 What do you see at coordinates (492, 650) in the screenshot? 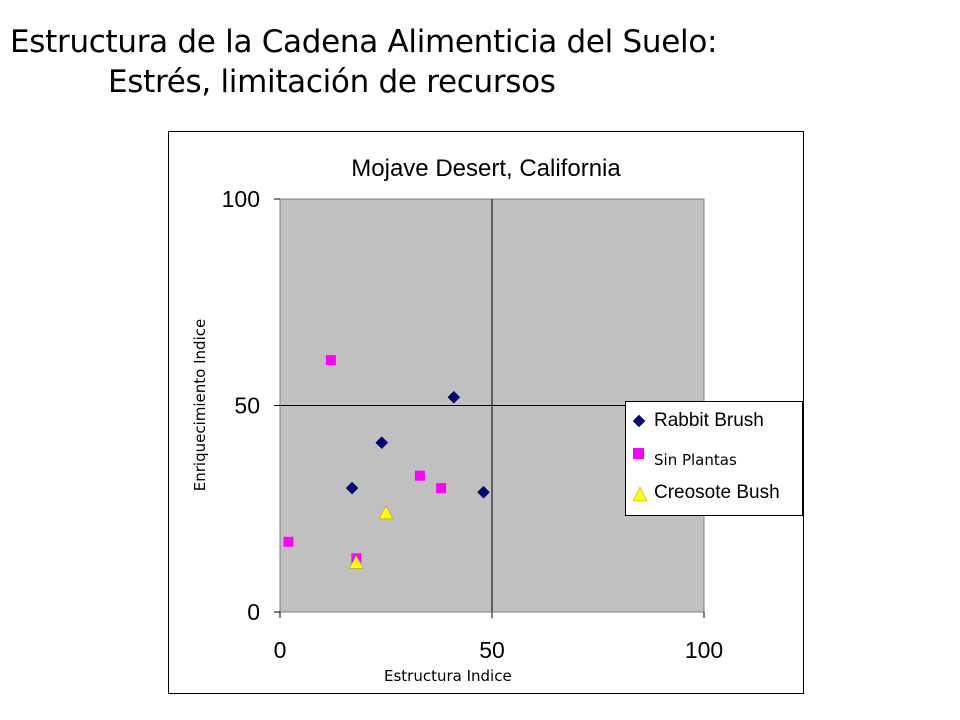
I see `x-tick-label: 50` at bounding box center [492, 650].